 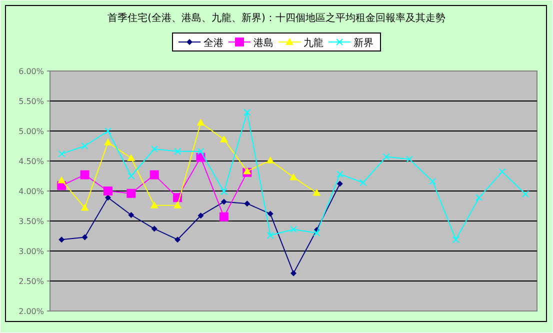 What do you see at coordinates (364, 43) in the screenshot?
I see `legend-label: 新界` at bounding box center [364, 43].